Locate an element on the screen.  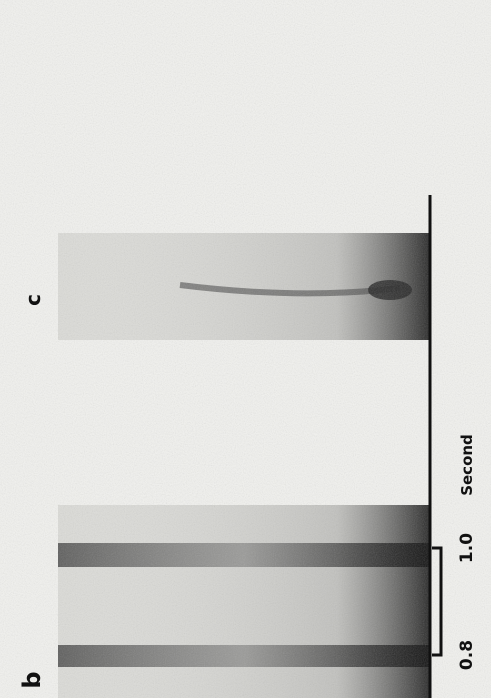
panel-label: c is located at coordinates (33, 300).